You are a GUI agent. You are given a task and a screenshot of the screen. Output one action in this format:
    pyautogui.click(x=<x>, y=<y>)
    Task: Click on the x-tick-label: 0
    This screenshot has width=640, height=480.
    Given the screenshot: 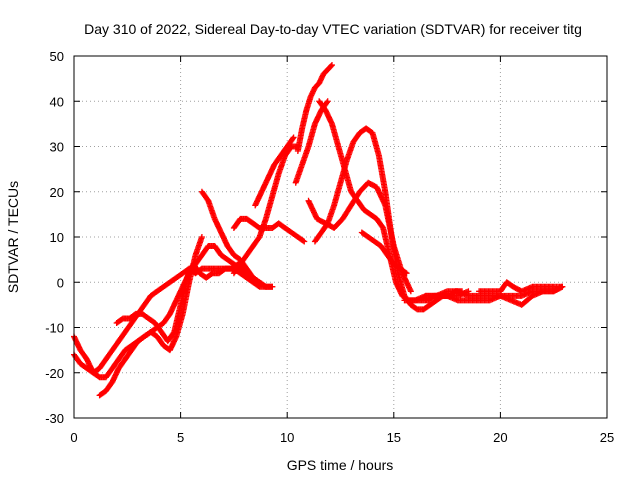 What is the action you would take?
    pyautogui.click(x=73, y=437)
    